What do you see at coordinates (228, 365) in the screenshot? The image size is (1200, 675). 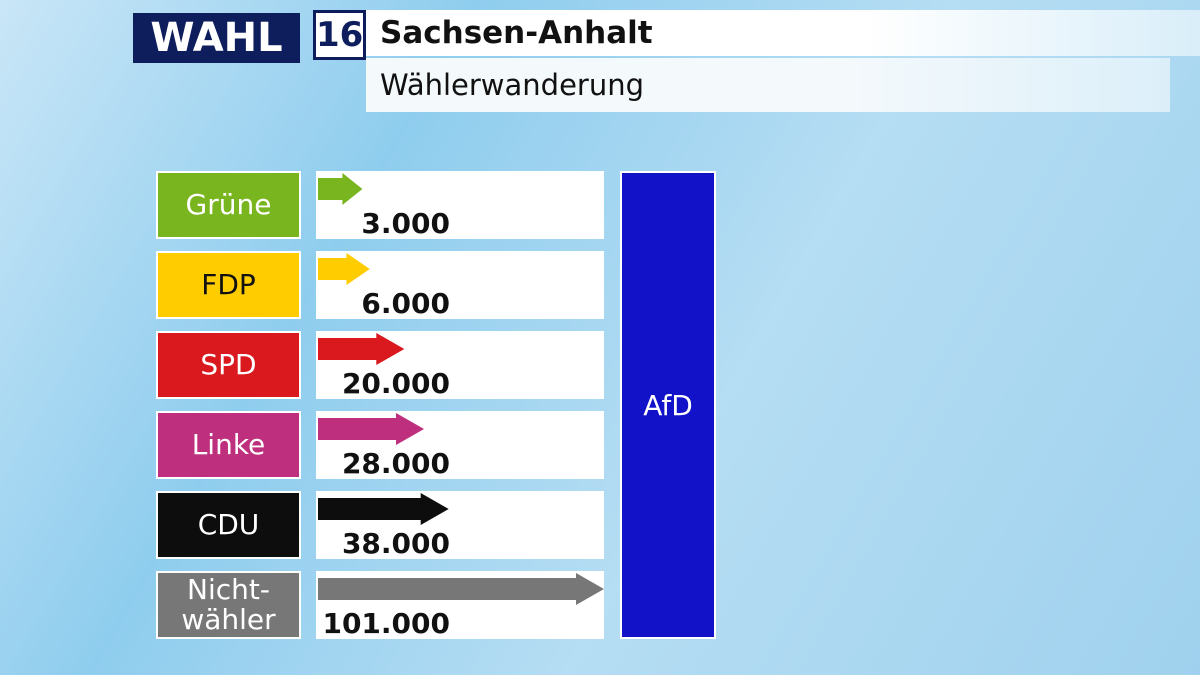 I see `category-label: SPD` at bounding box center [228, 365].